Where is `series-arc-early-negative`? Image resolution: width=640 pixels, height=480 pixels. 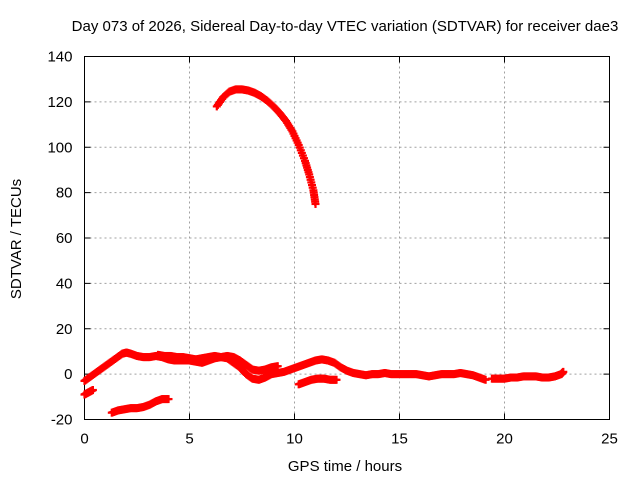
series-arc-early-negative is located at coordinates (88, 392).